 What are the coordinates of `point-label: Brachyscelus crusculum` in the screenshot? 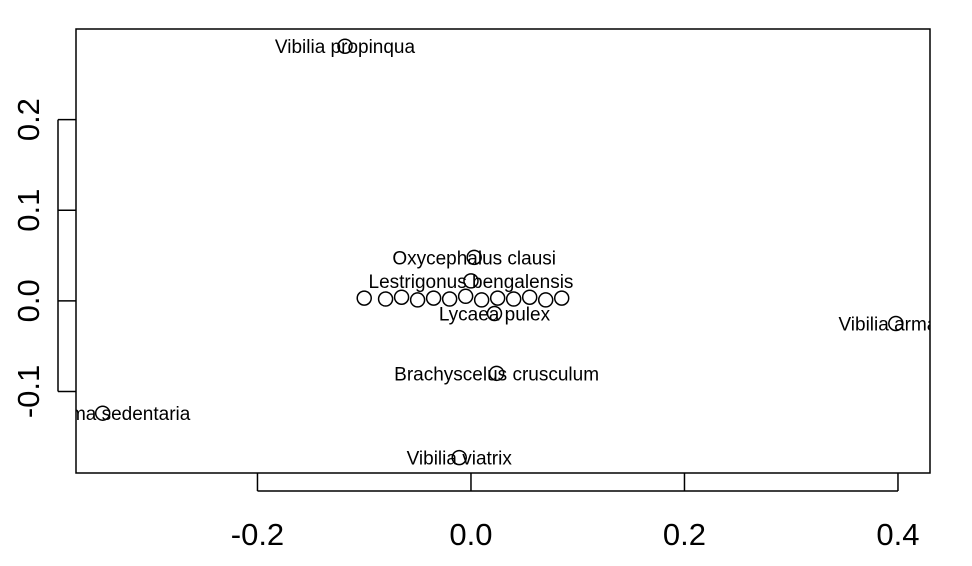 It's located at (496, 374).